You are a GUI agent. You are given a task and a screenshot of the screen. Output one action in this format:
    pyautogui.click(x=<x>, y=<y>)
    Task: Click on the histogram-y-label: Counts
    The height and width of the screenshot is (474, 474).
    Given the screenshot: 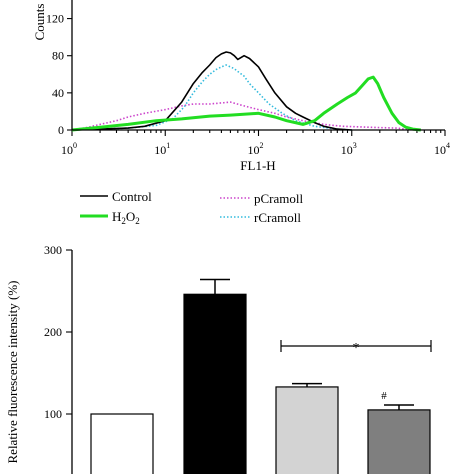 What is the action you would take?
    pyautogui.click(x=39, y=22)
    